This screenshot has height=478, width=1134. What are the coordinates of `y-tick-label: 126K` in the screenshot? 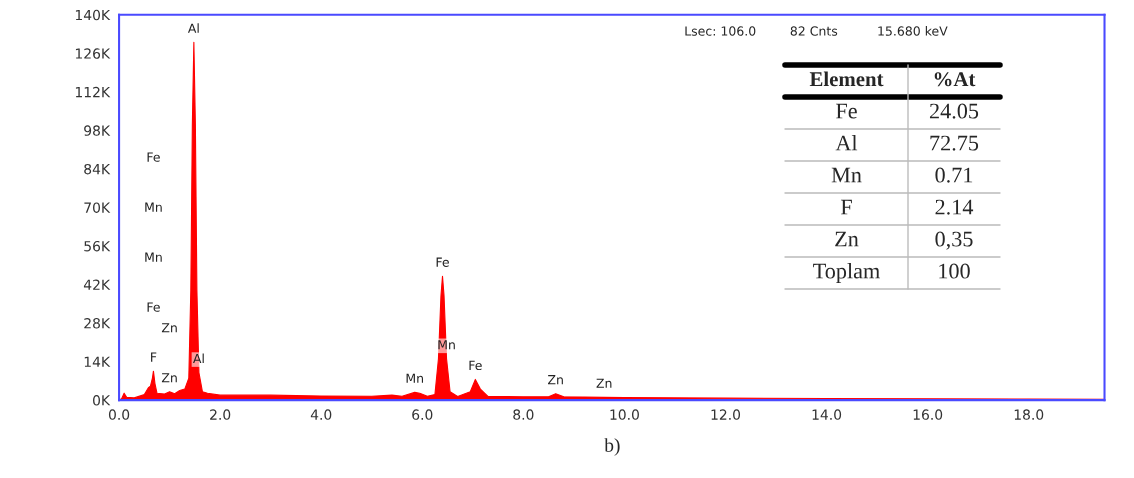 It's located at (93, 53).